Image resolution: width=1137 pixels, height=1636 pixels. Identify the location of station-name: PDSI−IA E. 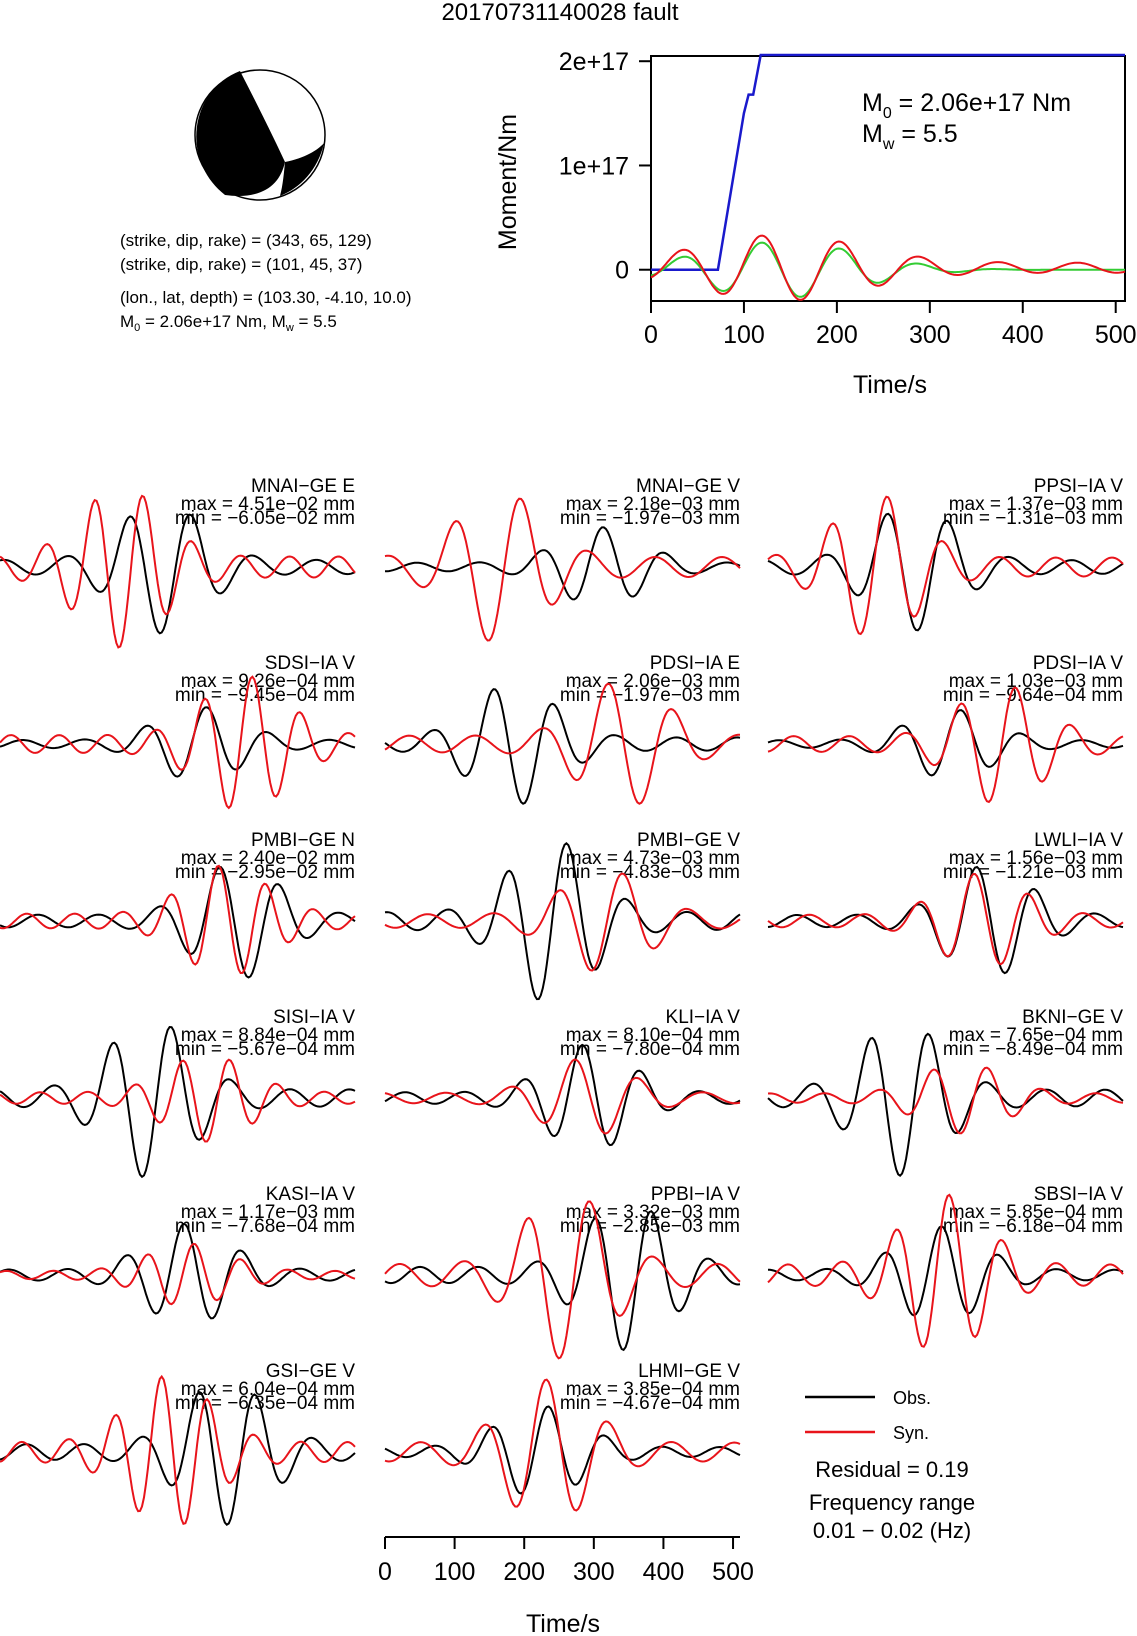
(695, 663).